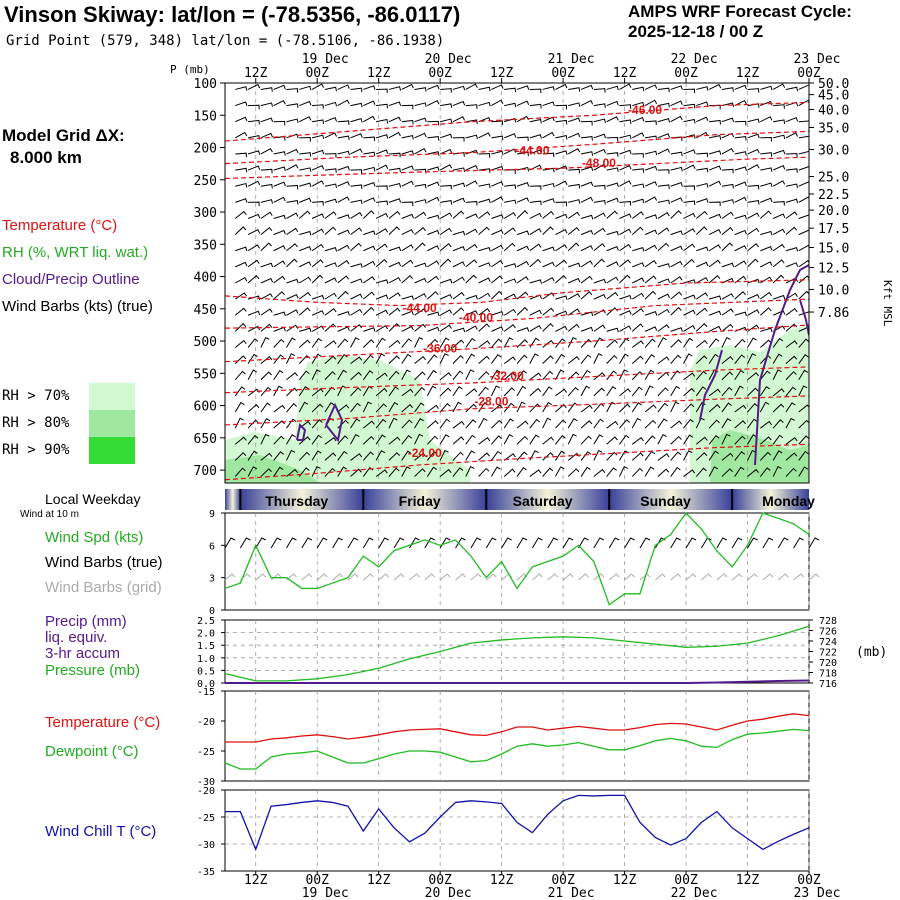  Describe the element at coordinates (817, 893) in the screenshot. I see `bottom-date-label: 23 Dec` at that location.